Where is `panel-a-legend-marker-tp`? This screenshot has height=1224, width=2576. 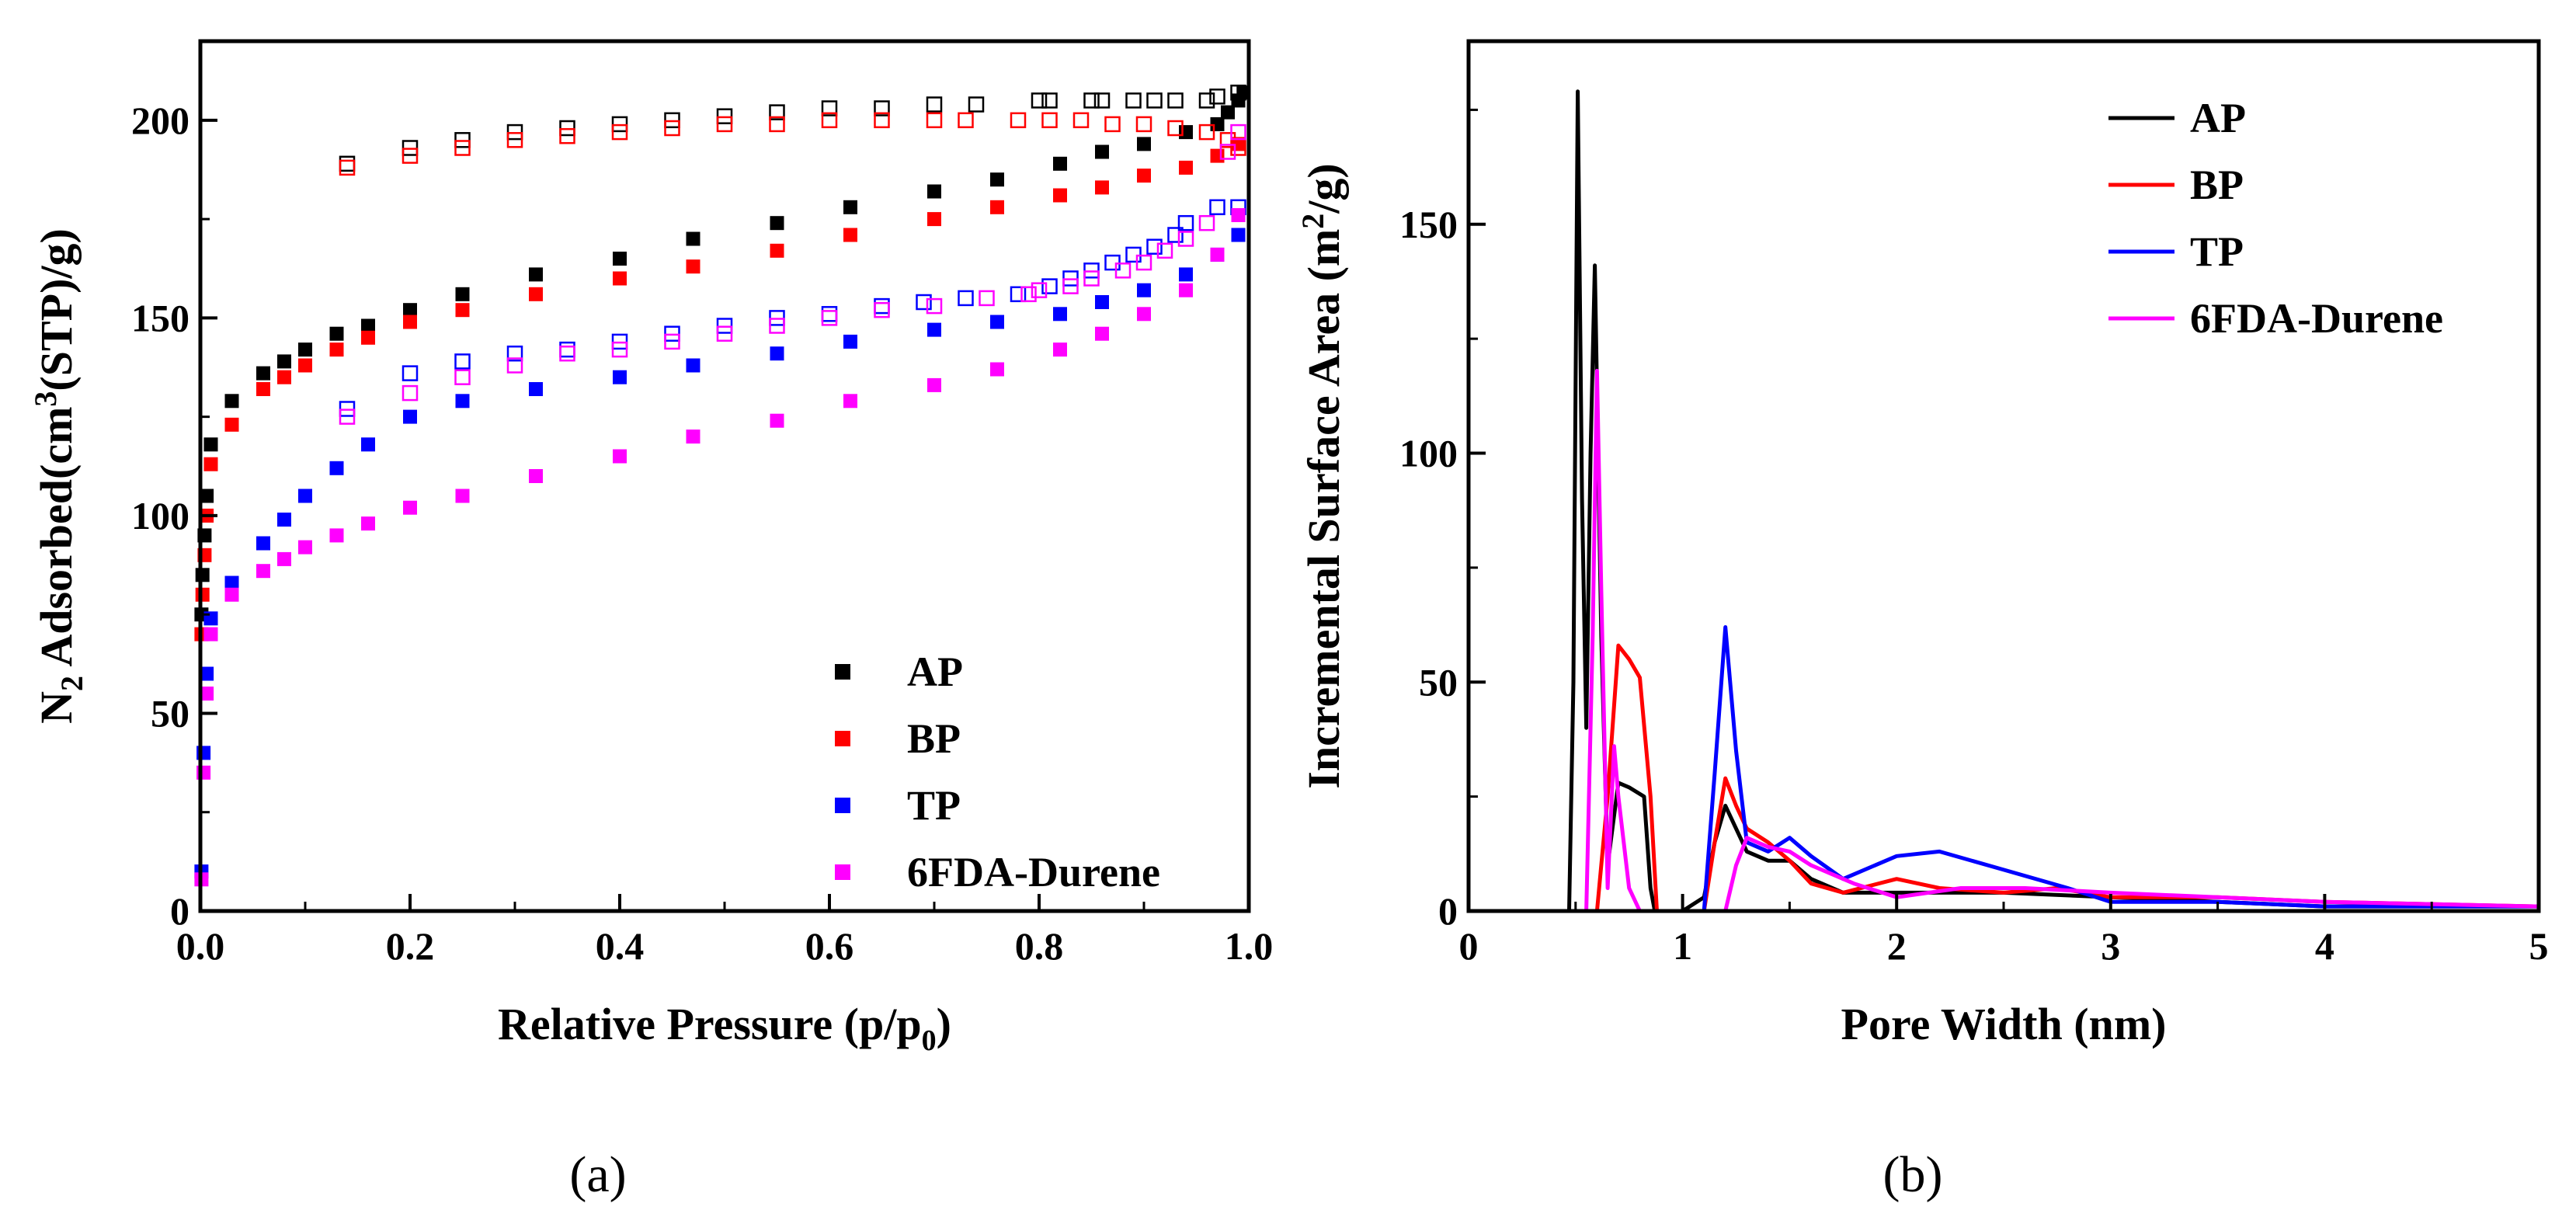
panel-a-legend-marker-tp is located at coordinates (842, 806).